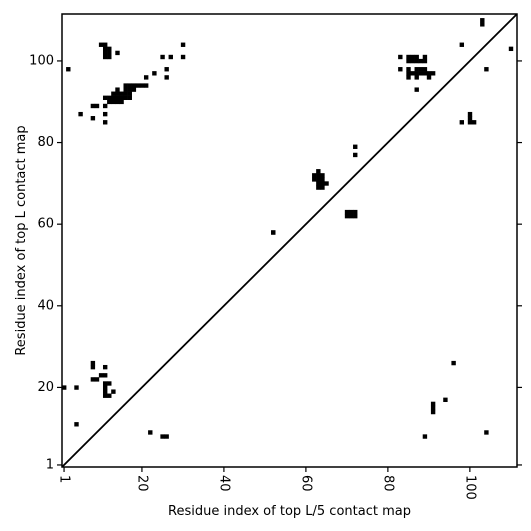  What do you see at coordinates (305, 483) in the screenshot?
I see `x-tick-label: 60` at bounding box center [305, 483].